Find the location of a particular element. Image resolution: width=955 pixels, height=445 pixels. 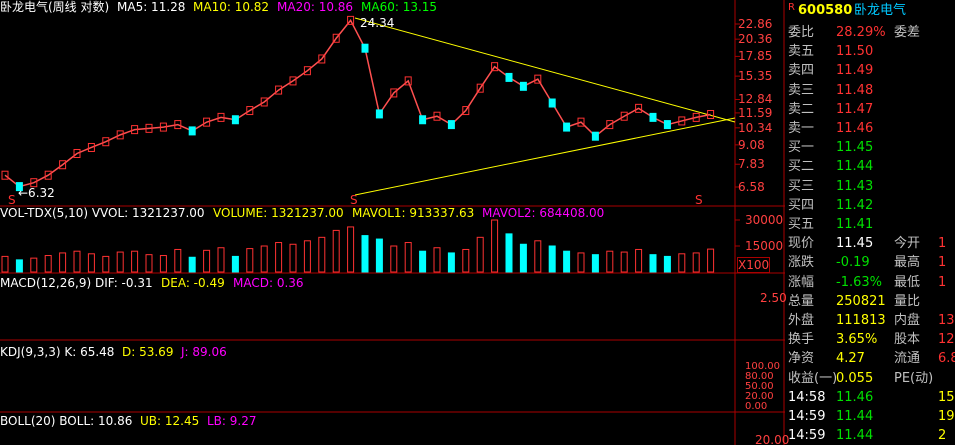

row-value: -0.19 is located at coordinates (853, 263).